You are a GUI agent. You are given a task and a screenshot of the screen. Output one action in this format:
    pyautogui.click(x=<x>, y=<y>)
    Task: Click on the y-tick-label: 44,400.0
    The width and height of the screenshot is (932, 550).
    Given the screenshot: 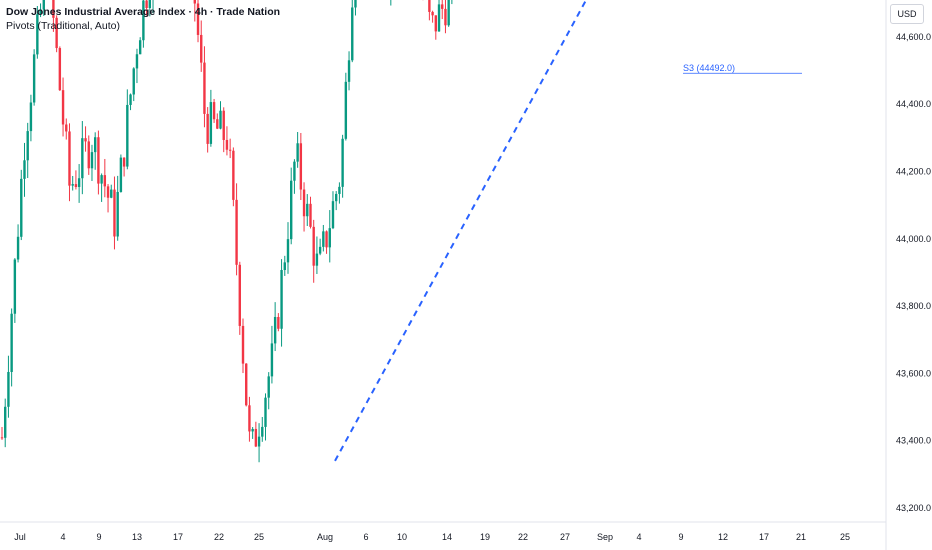 What is the action you would take?
    pyautogui.click(x=913, y=104)
    